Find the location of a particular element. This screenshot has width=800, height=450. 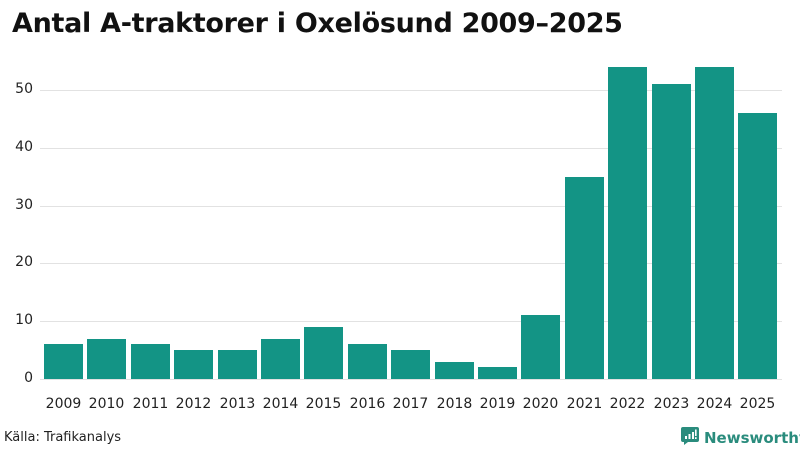

y-tick-label: 50 is located at coordinates (24, 89).